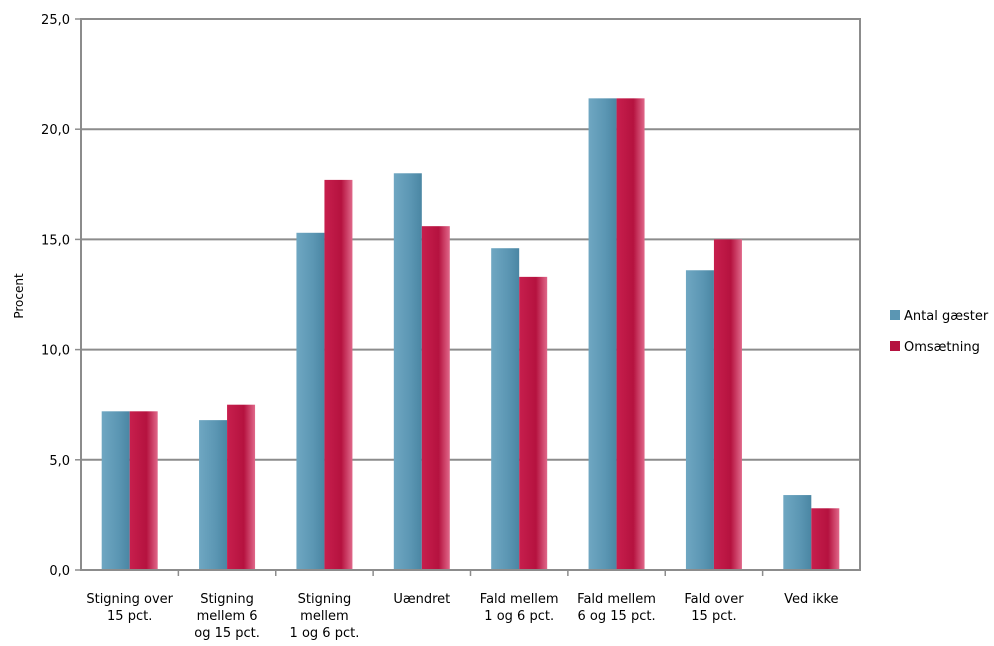  I want to click on x-category-label: Fald over 15 pct., so click(714, 608).